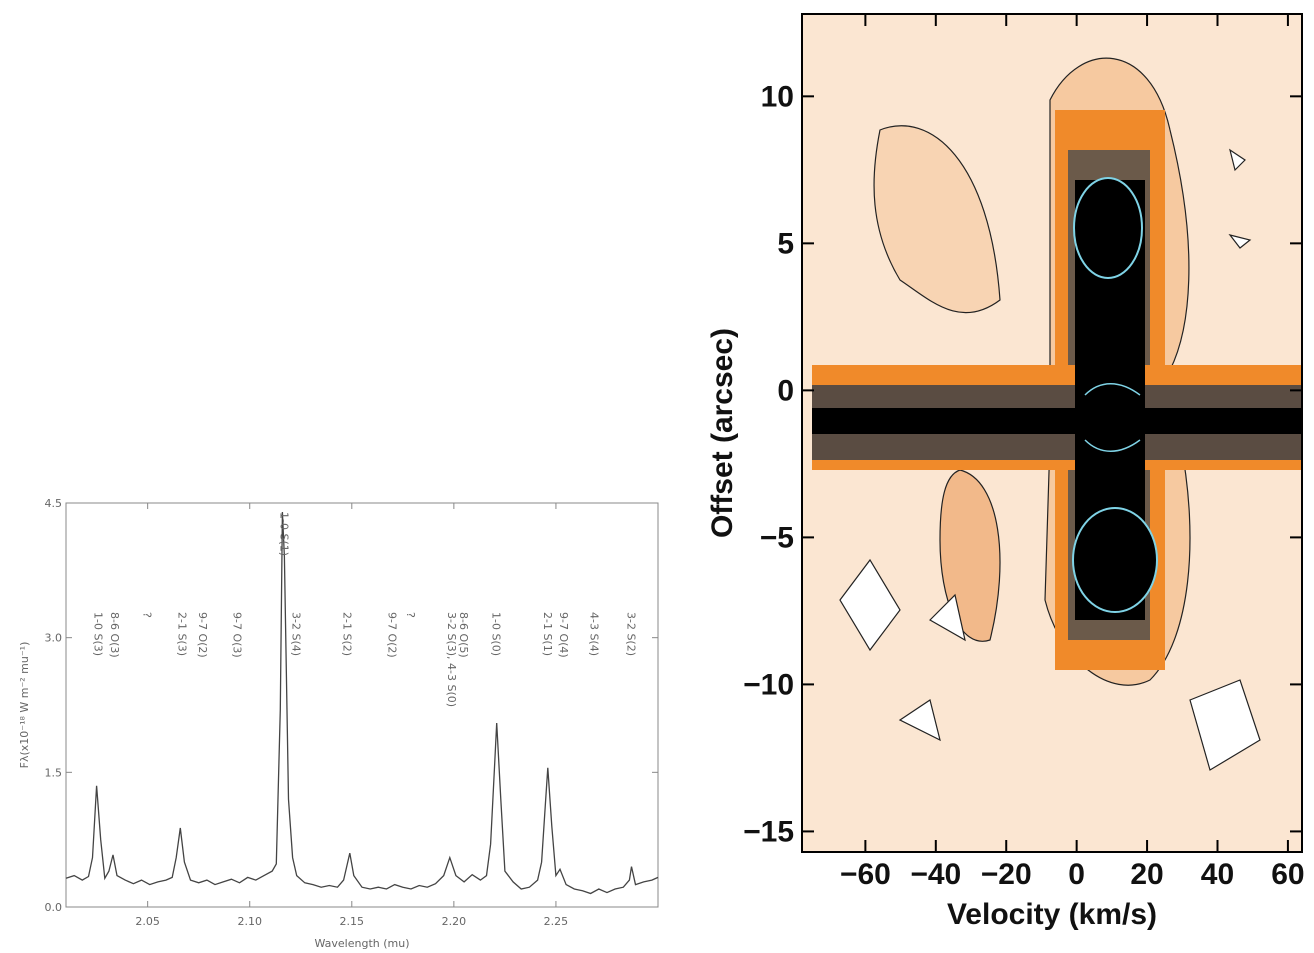 Image resolution: width=1314 pixels, height=953 pixels. Describe the element at coordinates (114, 635) in the screenshot. I see `line-annotation: 8-6 O(3)` at that location.